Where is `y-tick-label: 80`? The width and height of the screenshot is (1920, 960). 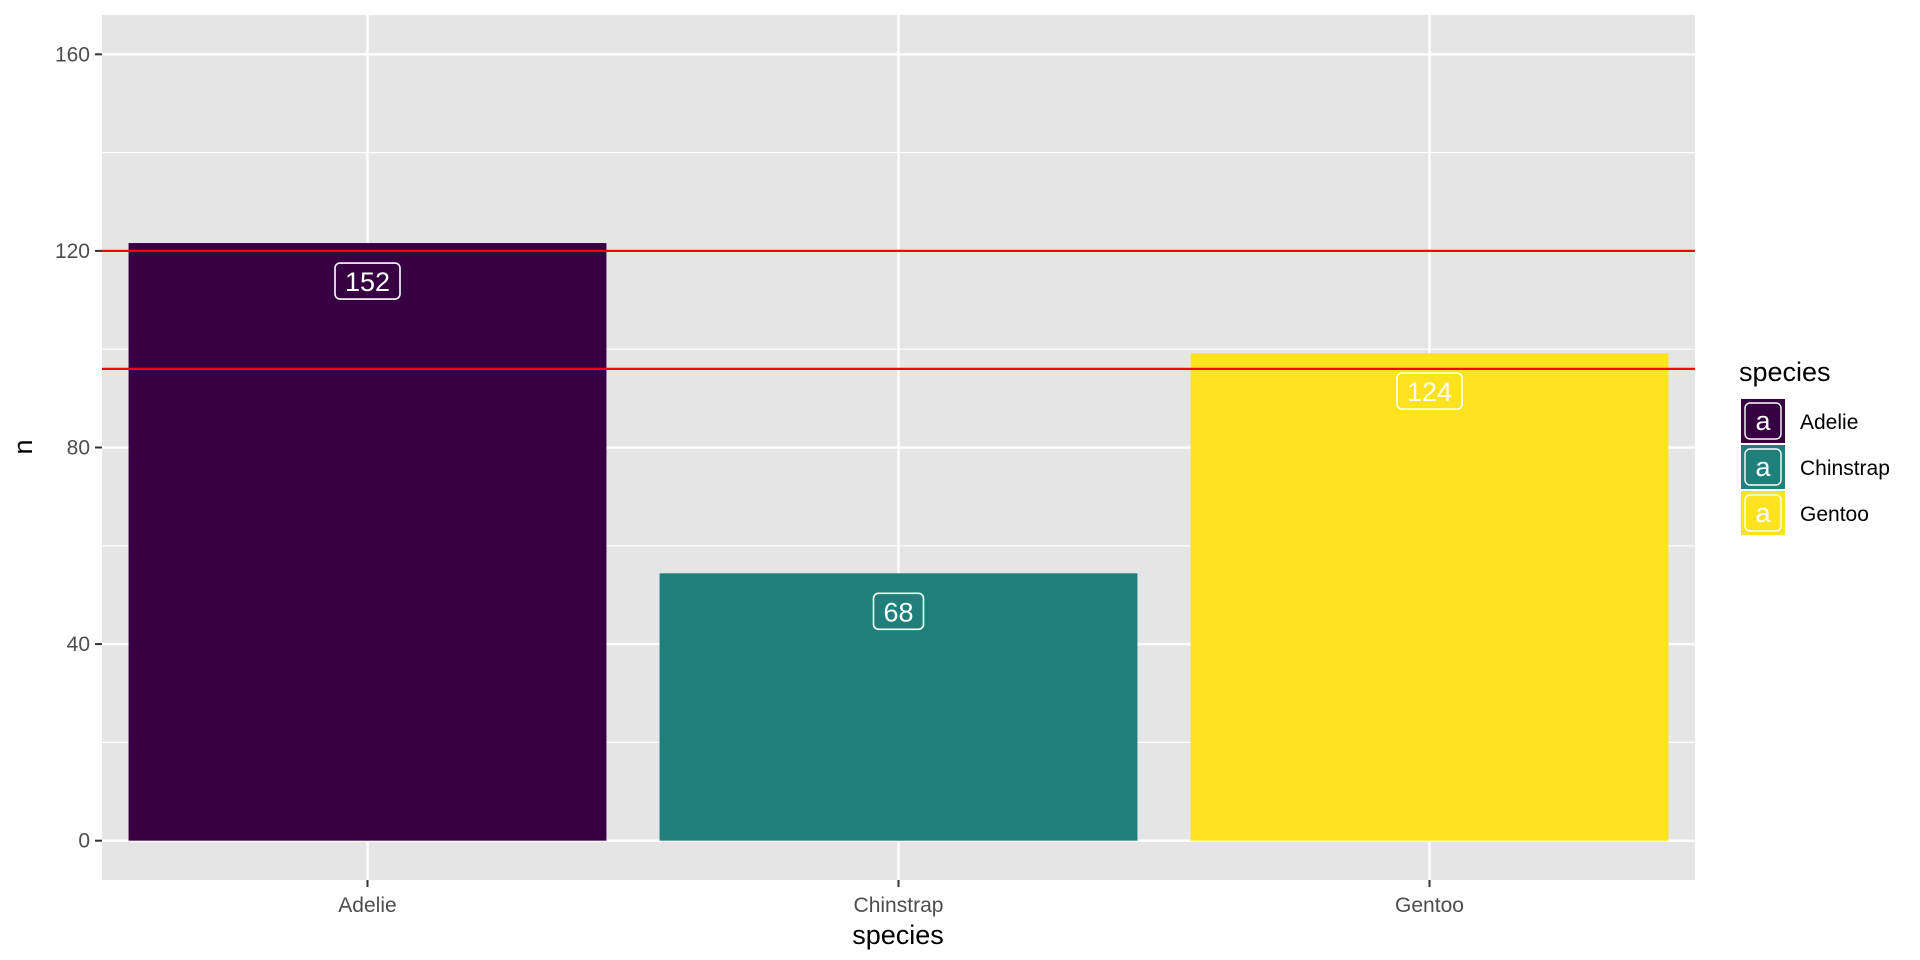
y-tick-label: 80 is located at coordinates (78, 448).